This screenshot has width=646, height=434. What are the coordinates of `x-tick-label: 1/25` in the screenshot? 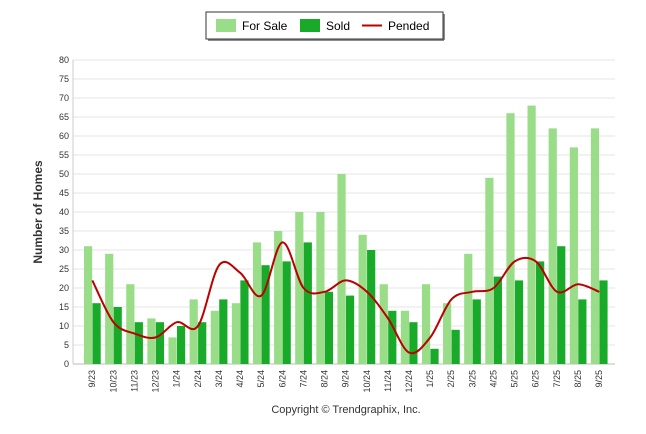 It's located at (430, 379).